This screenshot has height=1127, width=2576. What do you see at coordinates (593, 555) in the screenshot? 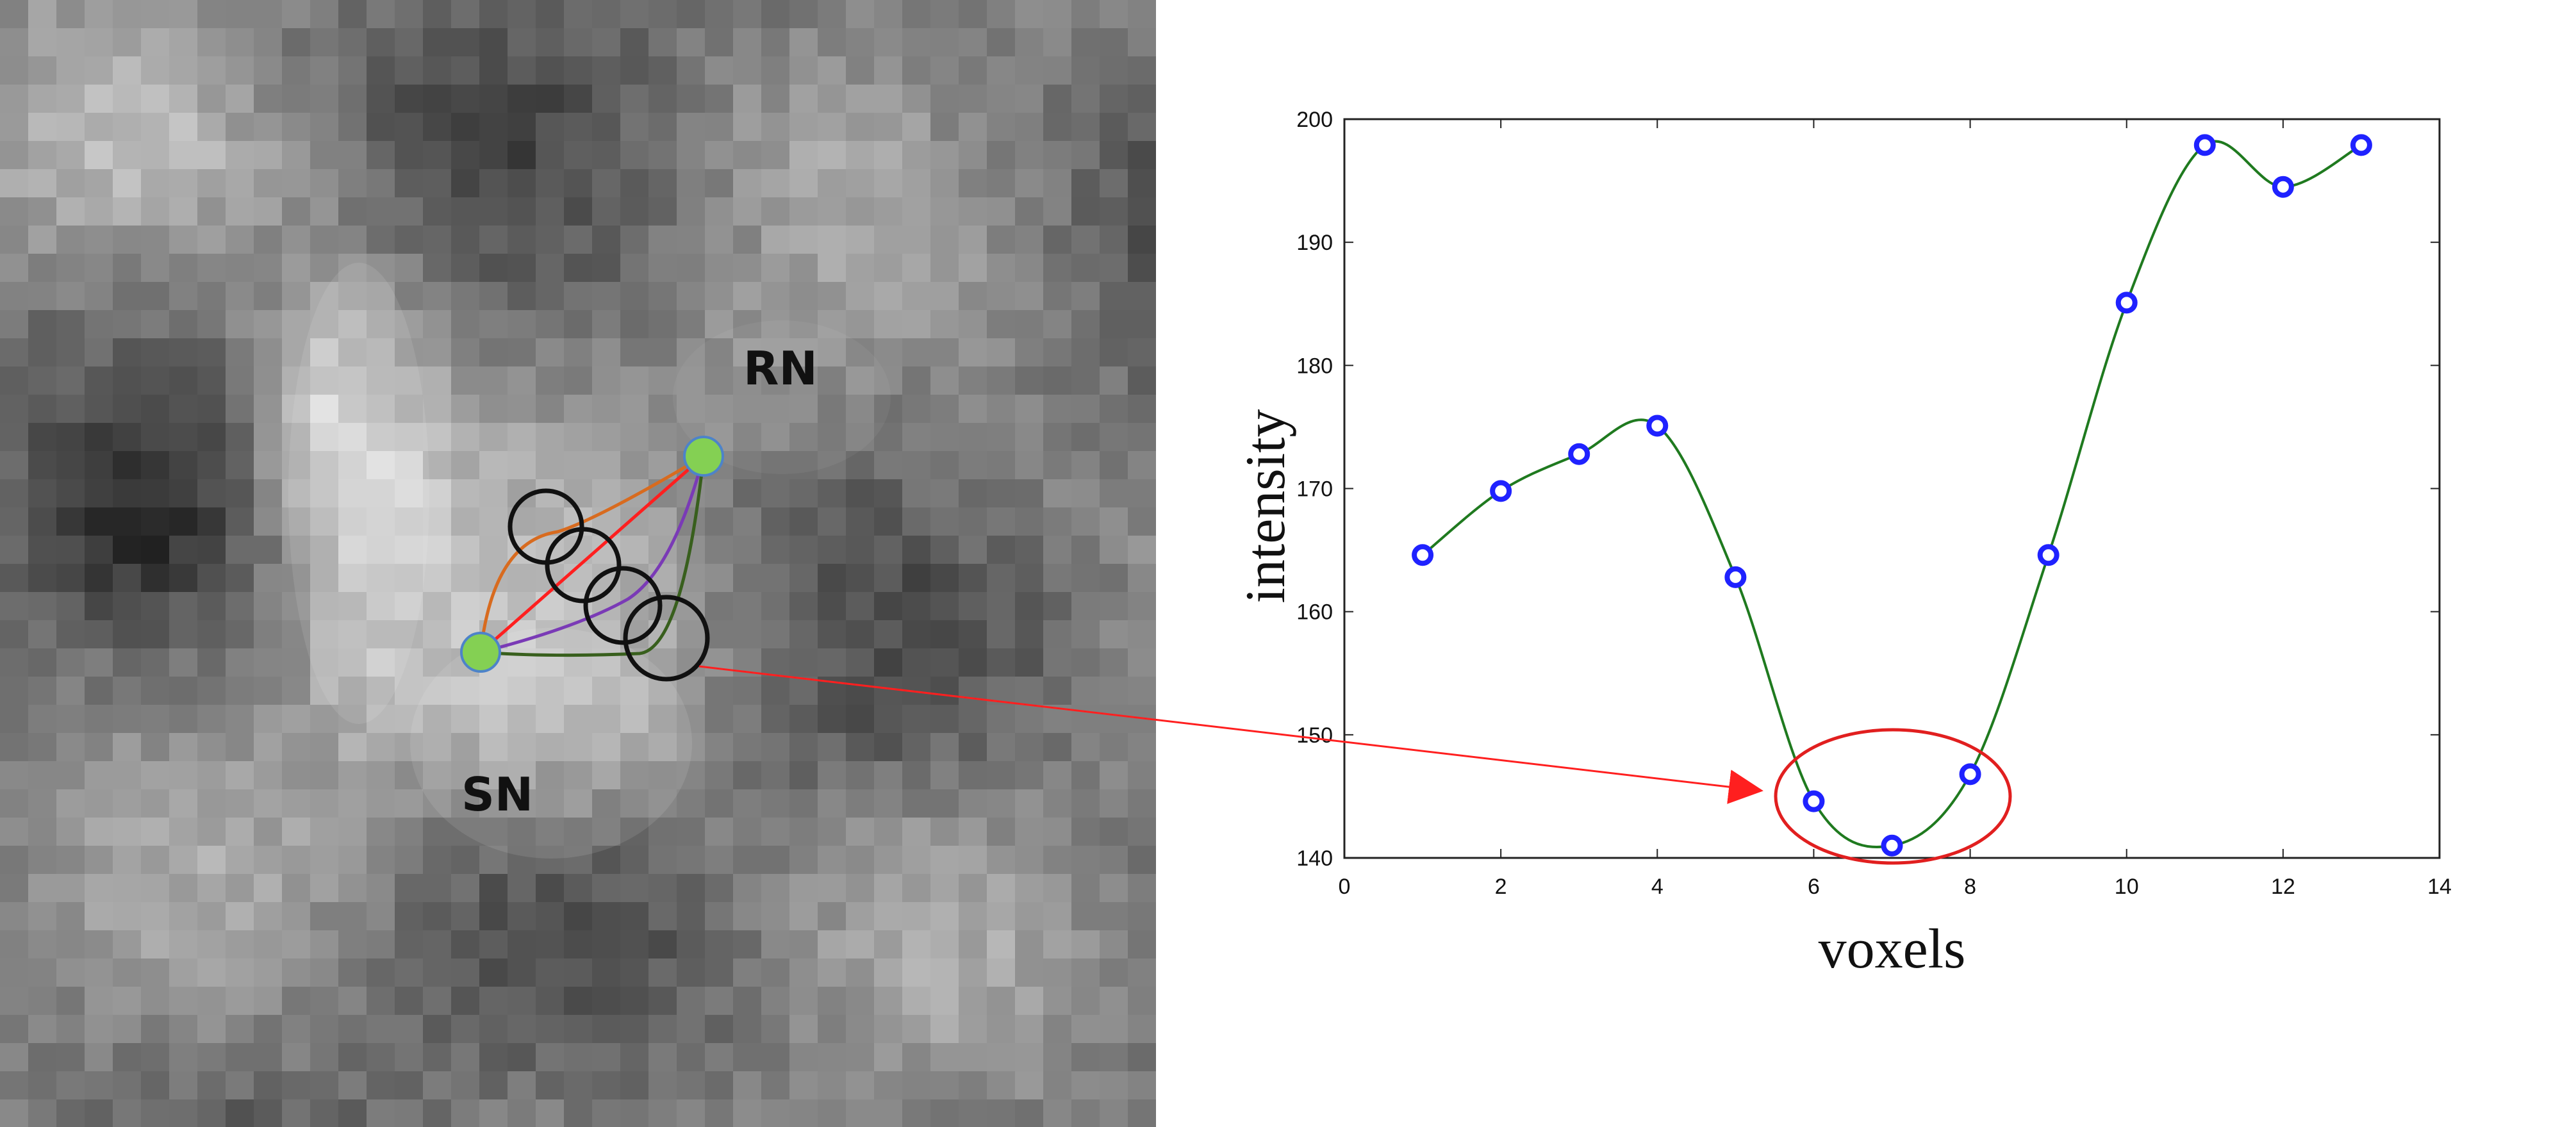
I see `purple-tract-path` at bounding box center [593, 555].